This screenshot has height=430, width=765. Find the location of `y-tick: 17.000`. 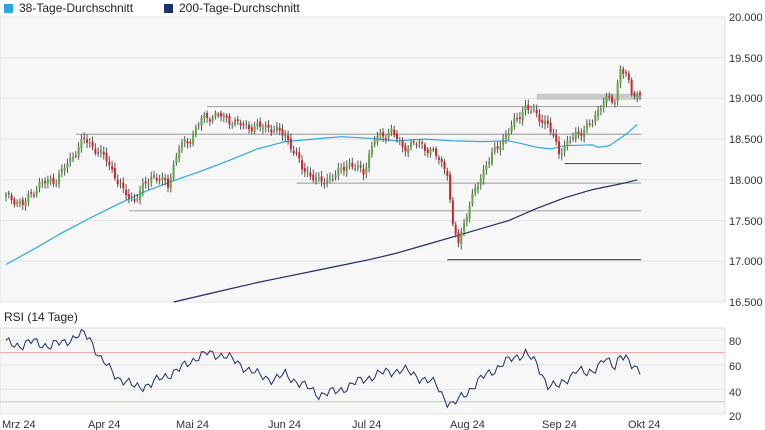

y-tick: 17.000 is located at coordinates (746, 262).